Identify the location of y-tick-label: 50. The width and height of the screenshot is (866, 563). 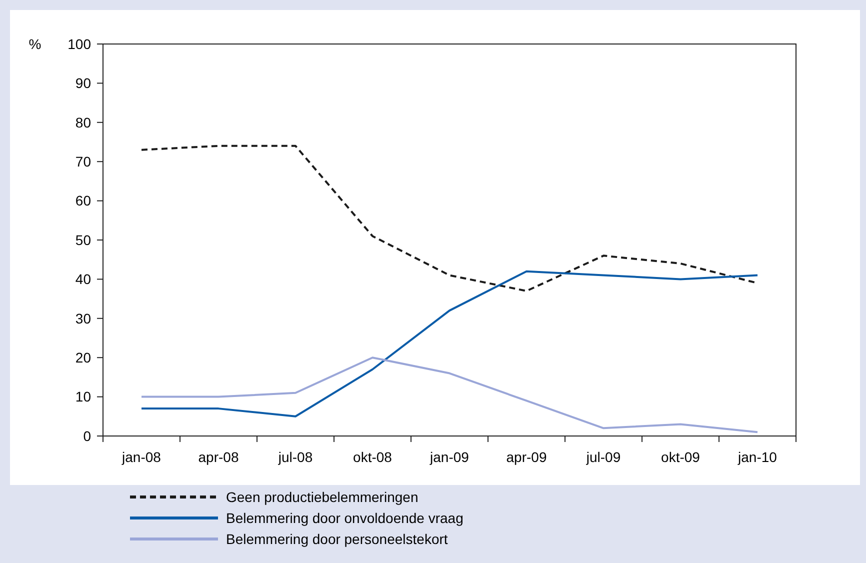
(83, 240).